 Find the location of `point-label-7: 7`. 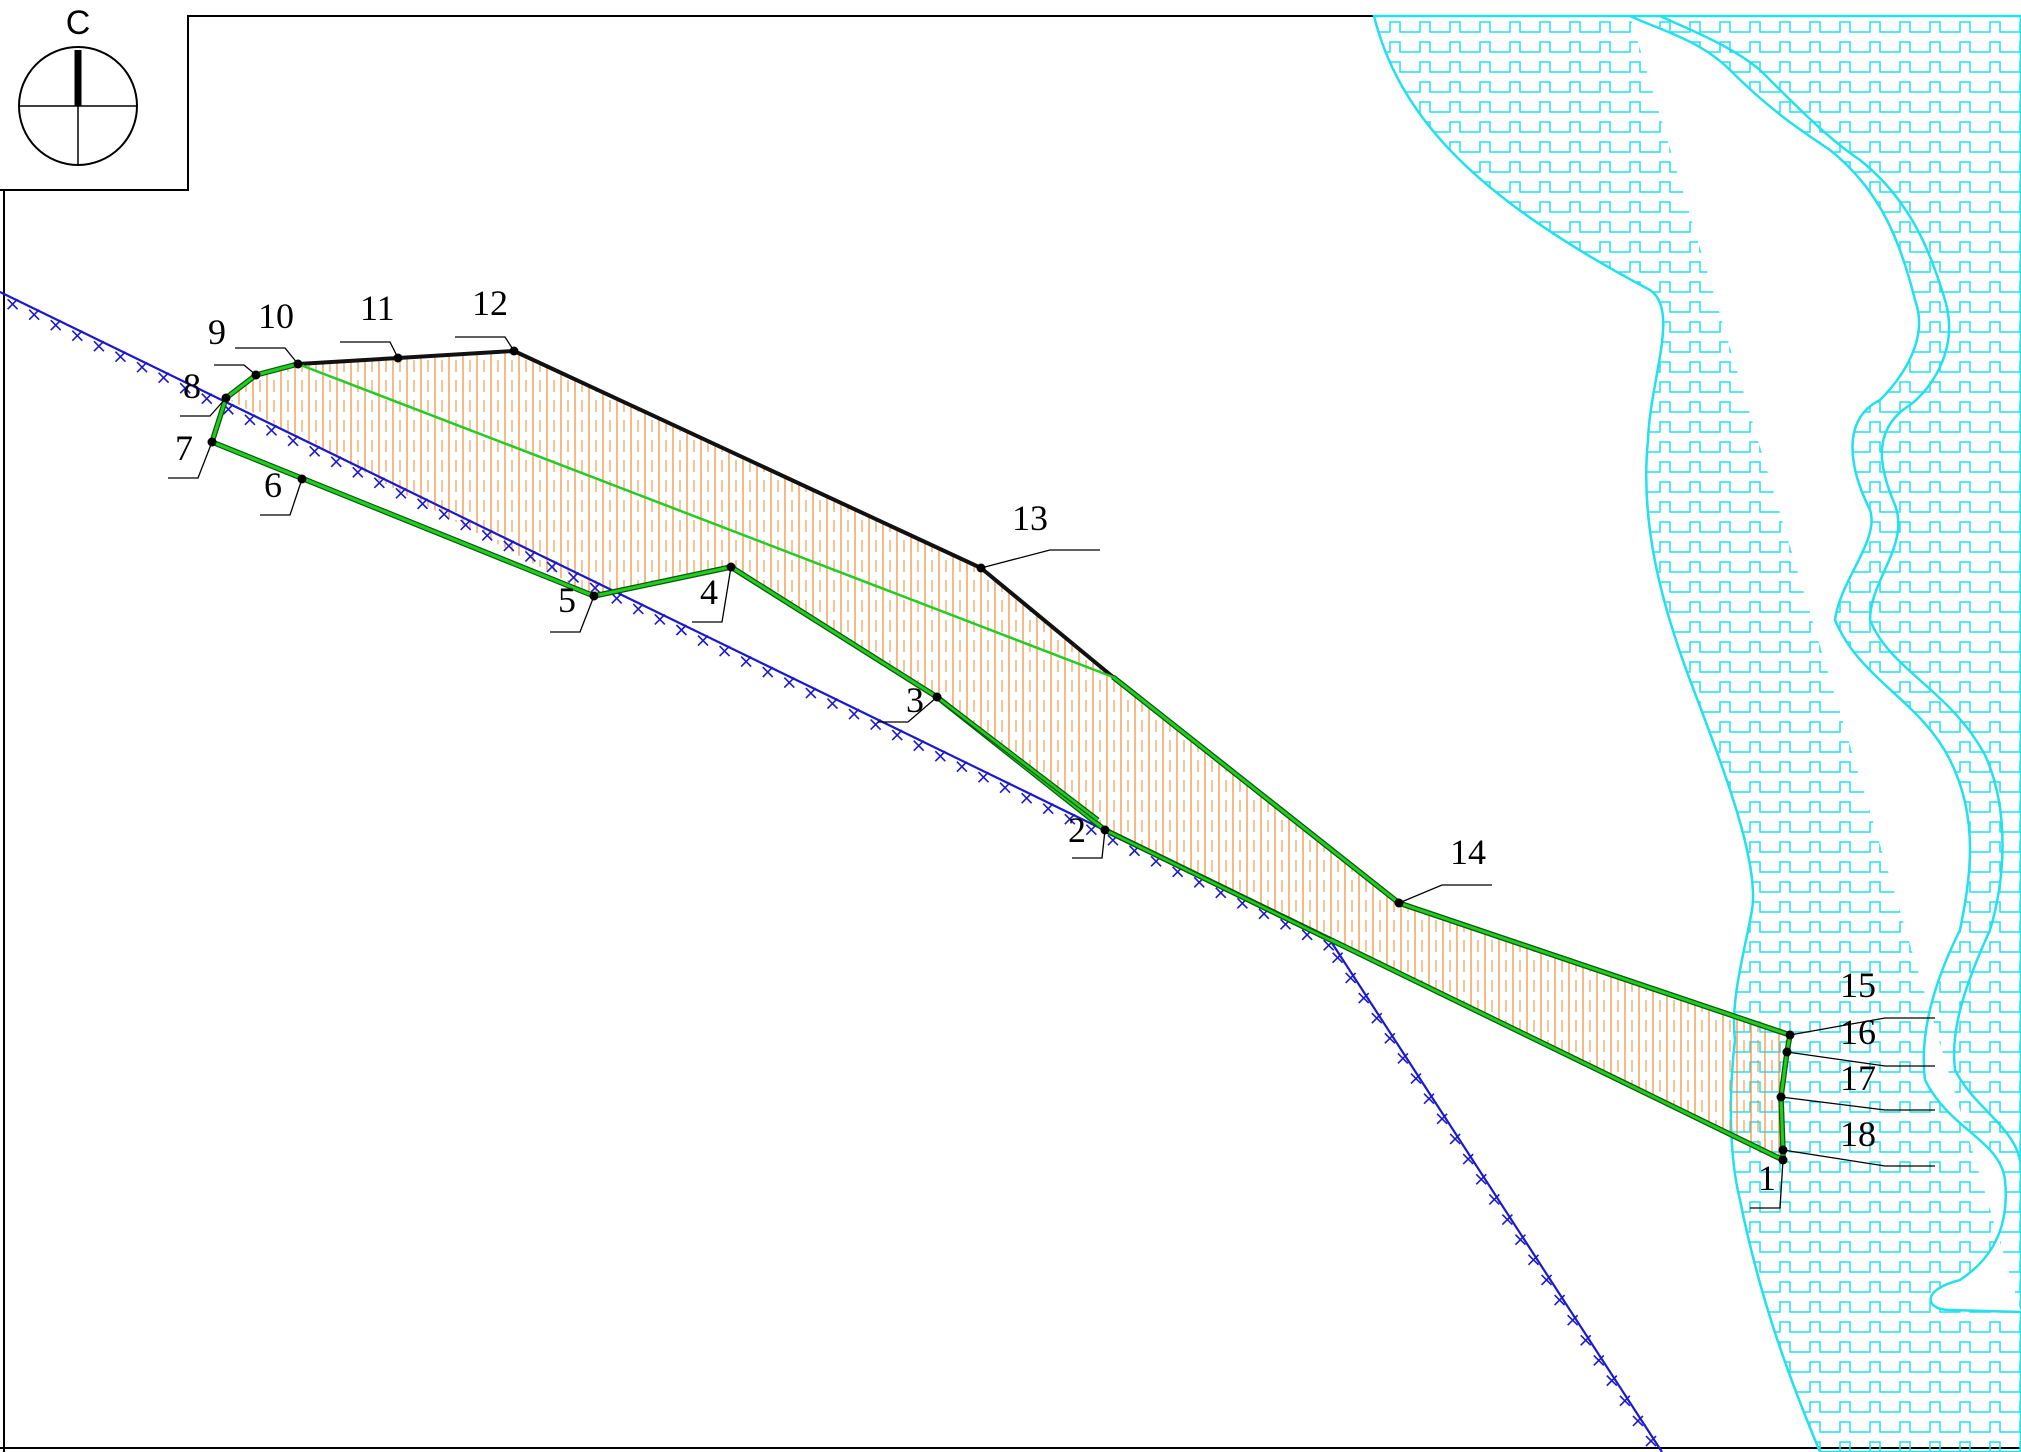

point-label-7: 7 is located at coordinates (184, 448).